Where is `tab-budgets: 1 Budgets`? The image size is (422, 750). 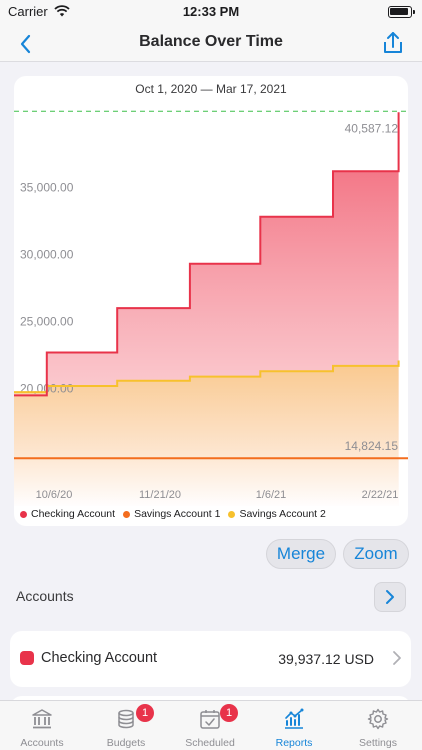
tab-budgets: 1 Budgets is located at coordinates (126, 725).